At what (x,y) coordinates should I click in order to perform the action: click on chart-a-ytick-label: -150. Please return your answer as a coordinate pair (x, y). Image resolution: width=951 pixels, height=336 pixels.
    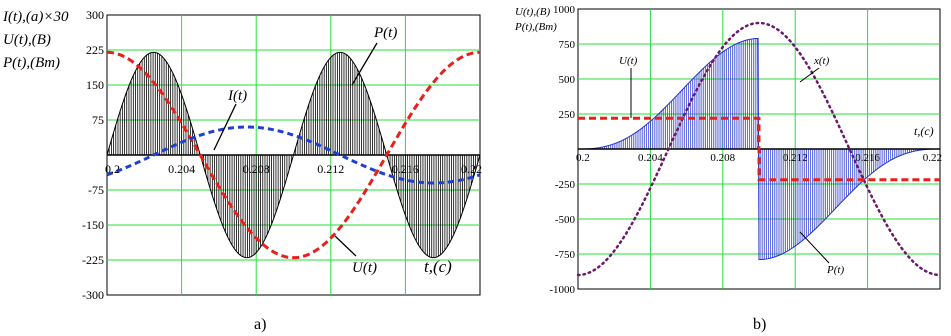
    Looking at the image, I should click on (93, 225).